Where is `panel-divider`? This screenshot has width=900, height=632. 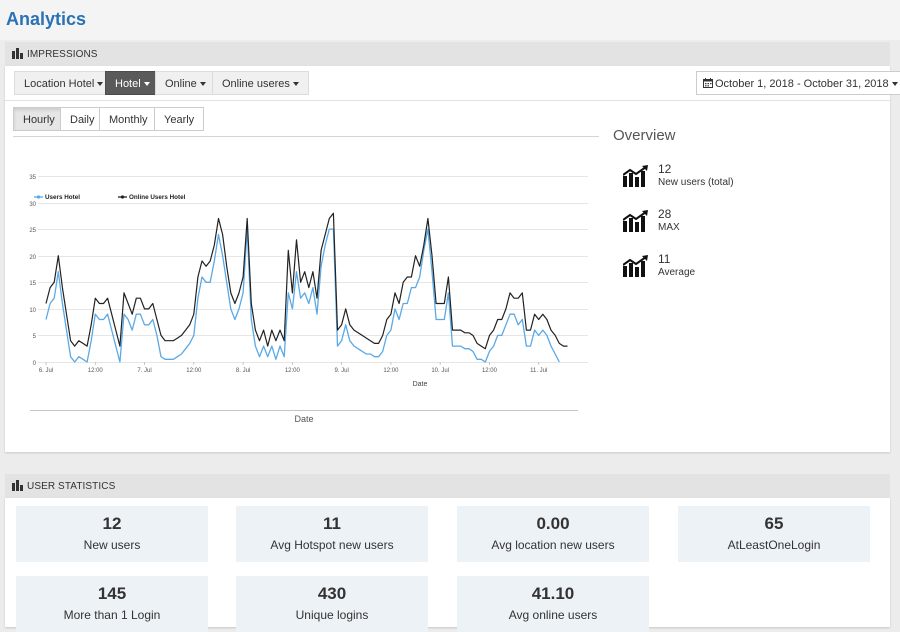 panel-divider is located at coordinates (447, 100).